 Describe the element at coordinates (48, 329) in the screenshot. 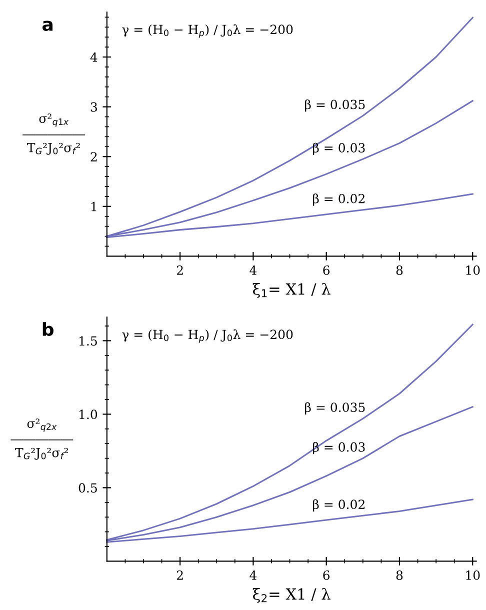

I see `chart-title: b` at that location.